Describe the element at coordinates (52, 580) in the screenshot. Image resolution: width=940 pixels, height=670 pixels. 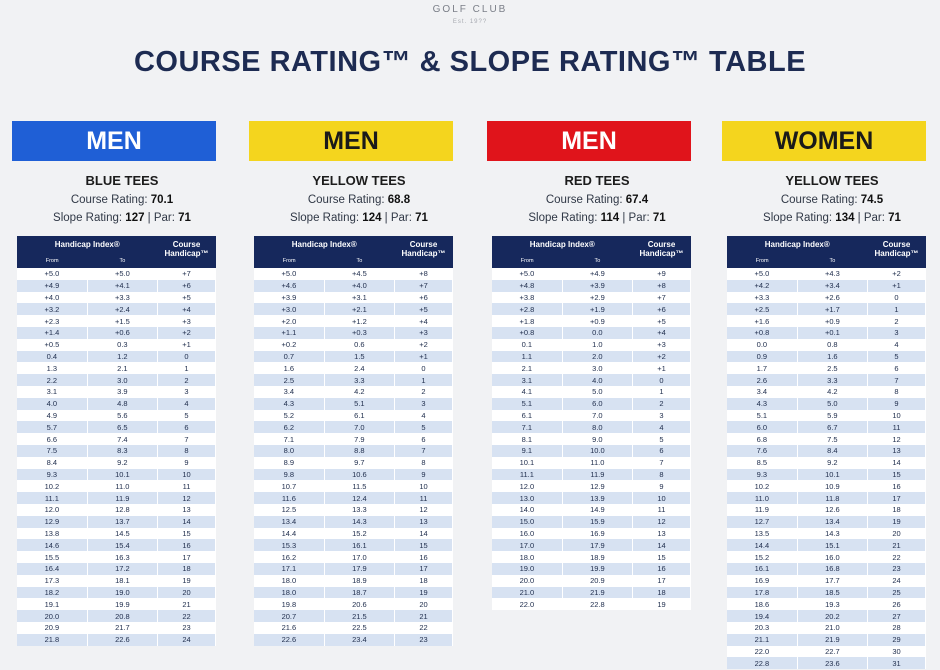
I see `from-cell: 17.3` at that location.